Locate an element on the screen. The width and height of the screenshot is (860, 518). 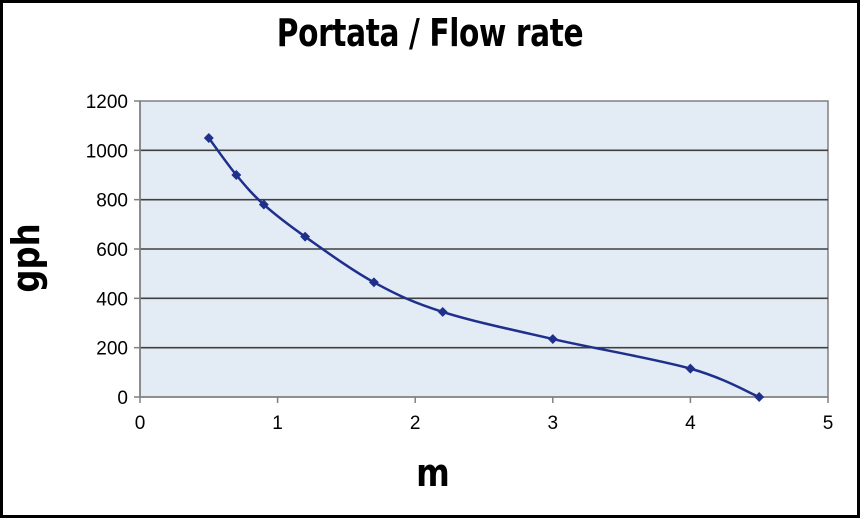
y-tick-label-1200: 1200 is located at coordinates (107, 102).